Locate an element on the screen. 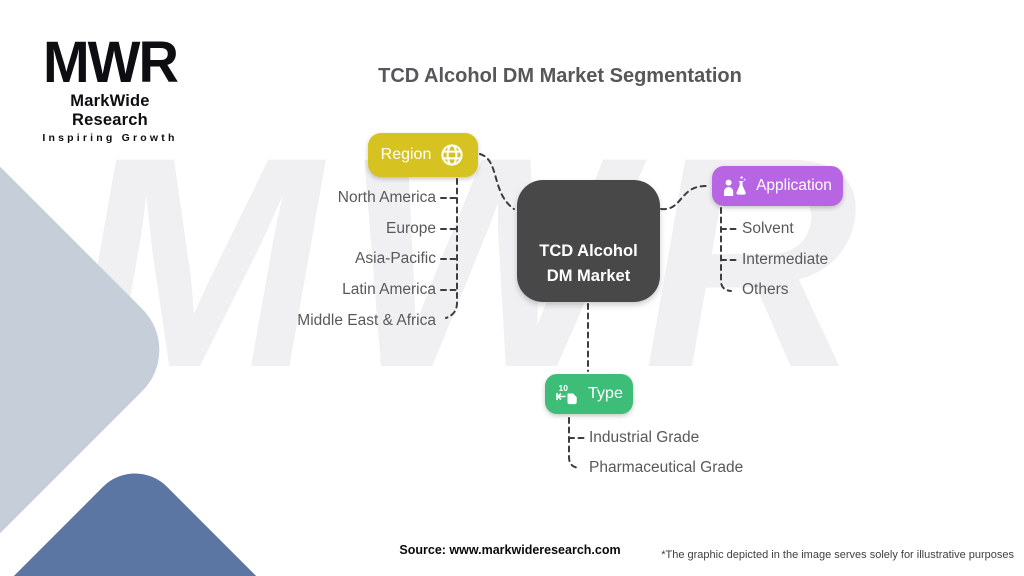 The width and height of the screenshot is (1024, 576). branch-node-application: Application is located at coordinates (777, 186).